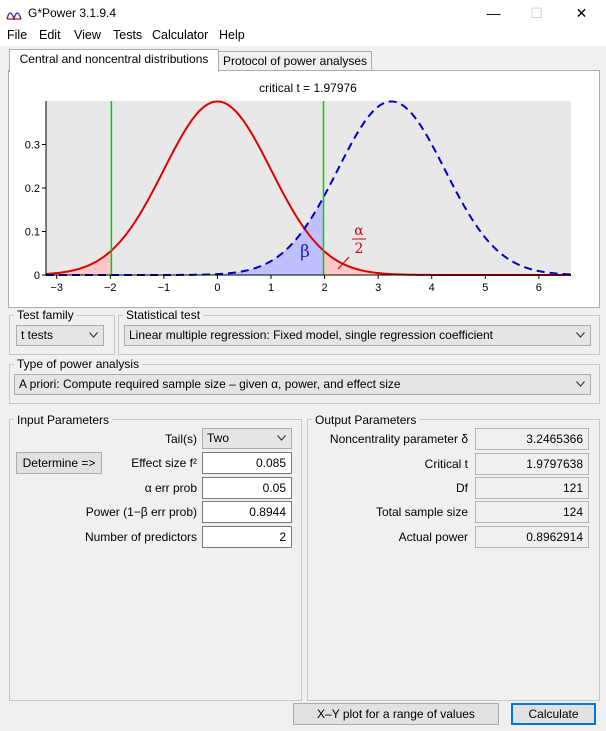 The width and height of the screenshot is (606, 731). Describe the element at coordinates (447, 262) in the screenshot. I see `alpha-right-tail-area` at that location.